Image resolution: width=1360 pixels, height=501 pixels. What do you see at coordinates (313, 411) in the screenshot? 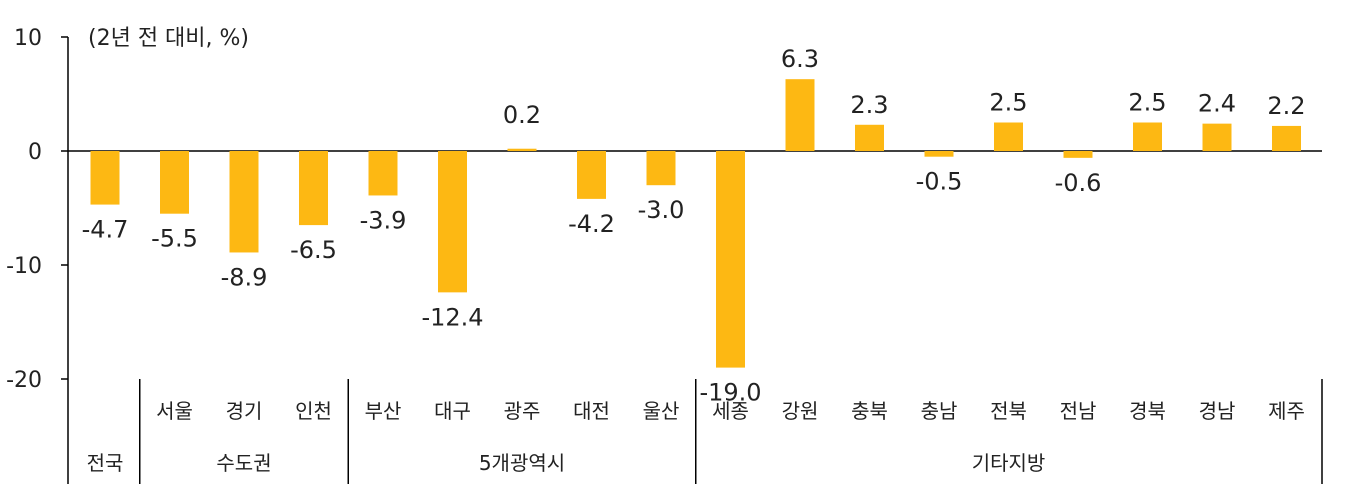
I see `category-label: 인천` at bounding box center [313, 411].